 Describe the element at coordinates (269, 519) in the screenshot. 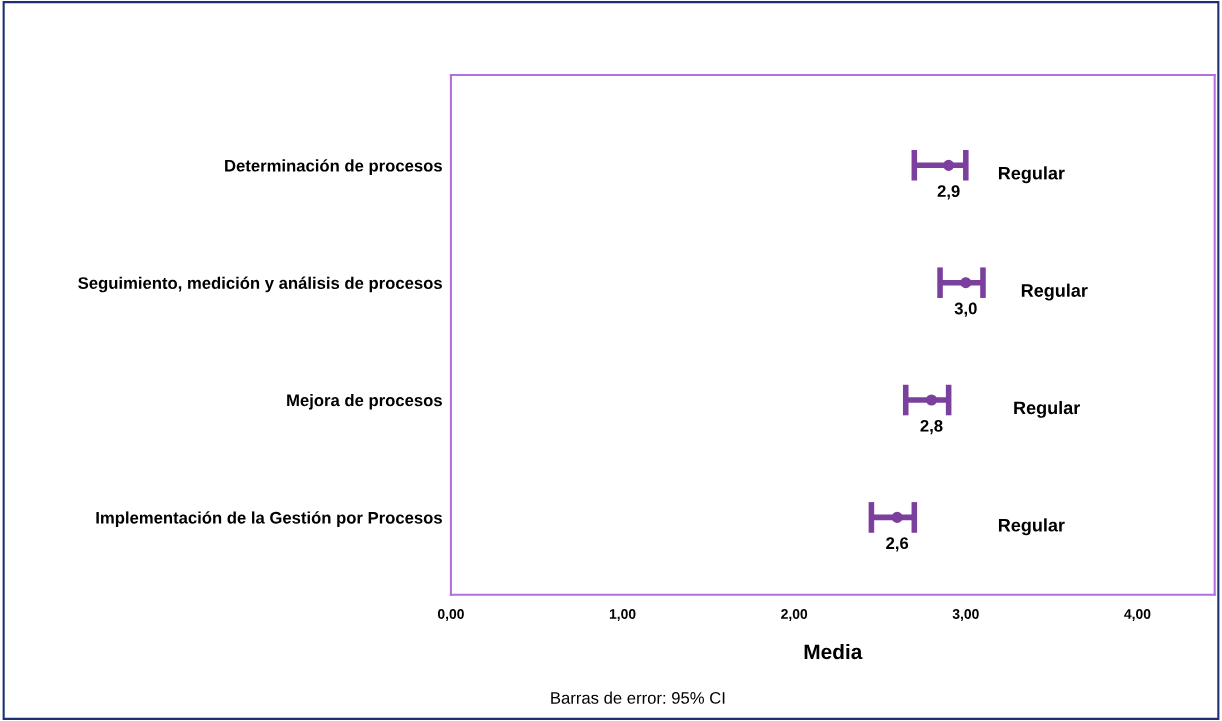

I see `y-tick-label: Implementación de la Gestión por Procesos` at that location.